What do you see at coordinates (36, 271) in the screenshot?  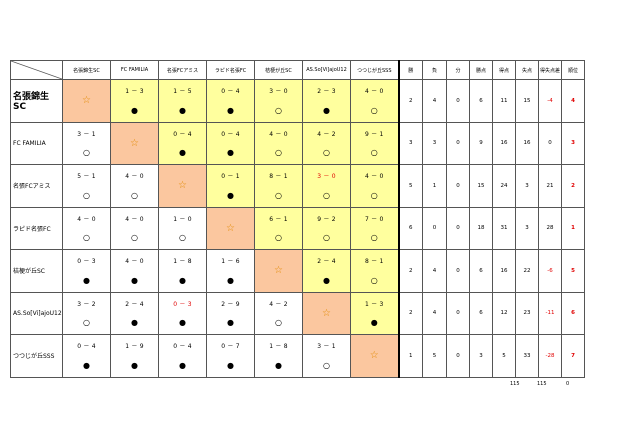 I see `team-name: 桔梗が丘SC` at bounding box center [36, 271].